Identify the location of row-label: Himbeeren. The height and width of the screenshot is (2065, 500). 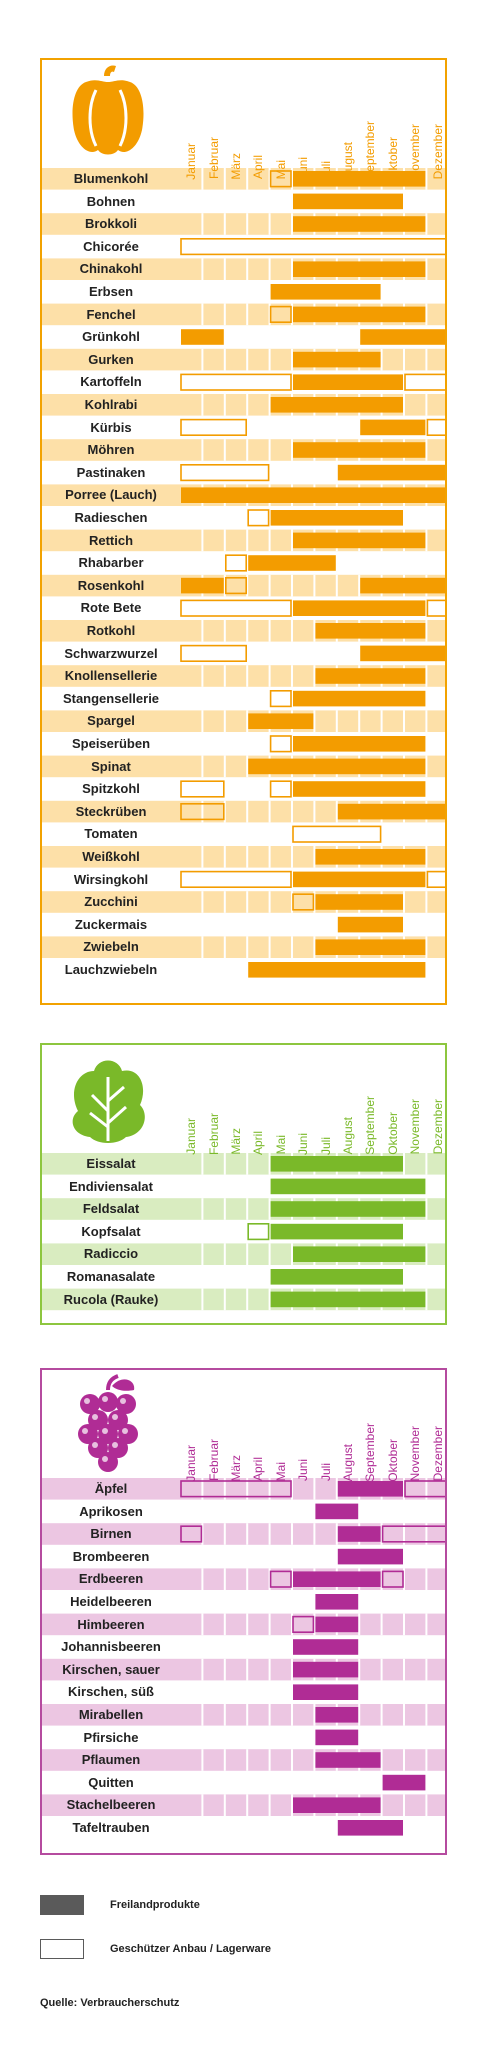
(111, 1624).